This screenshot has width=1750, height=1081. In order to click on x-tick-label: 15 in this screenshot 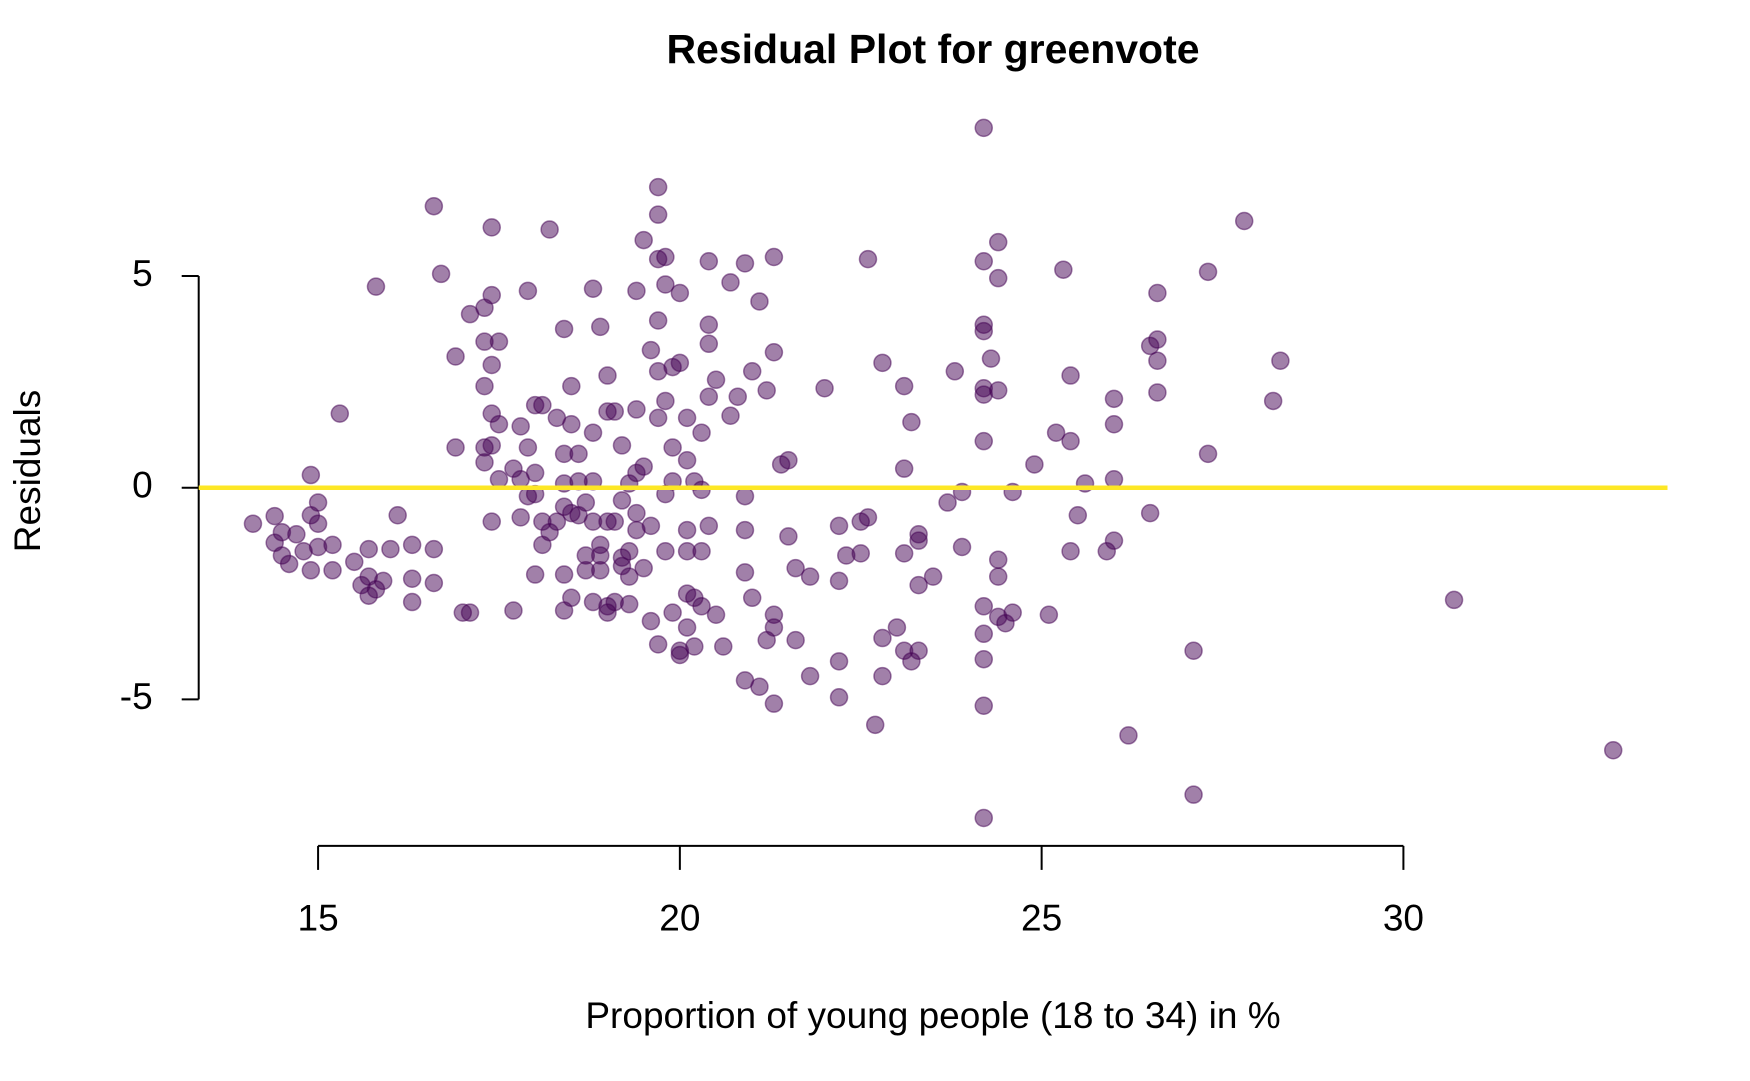, I will do `click(318, 918)`.